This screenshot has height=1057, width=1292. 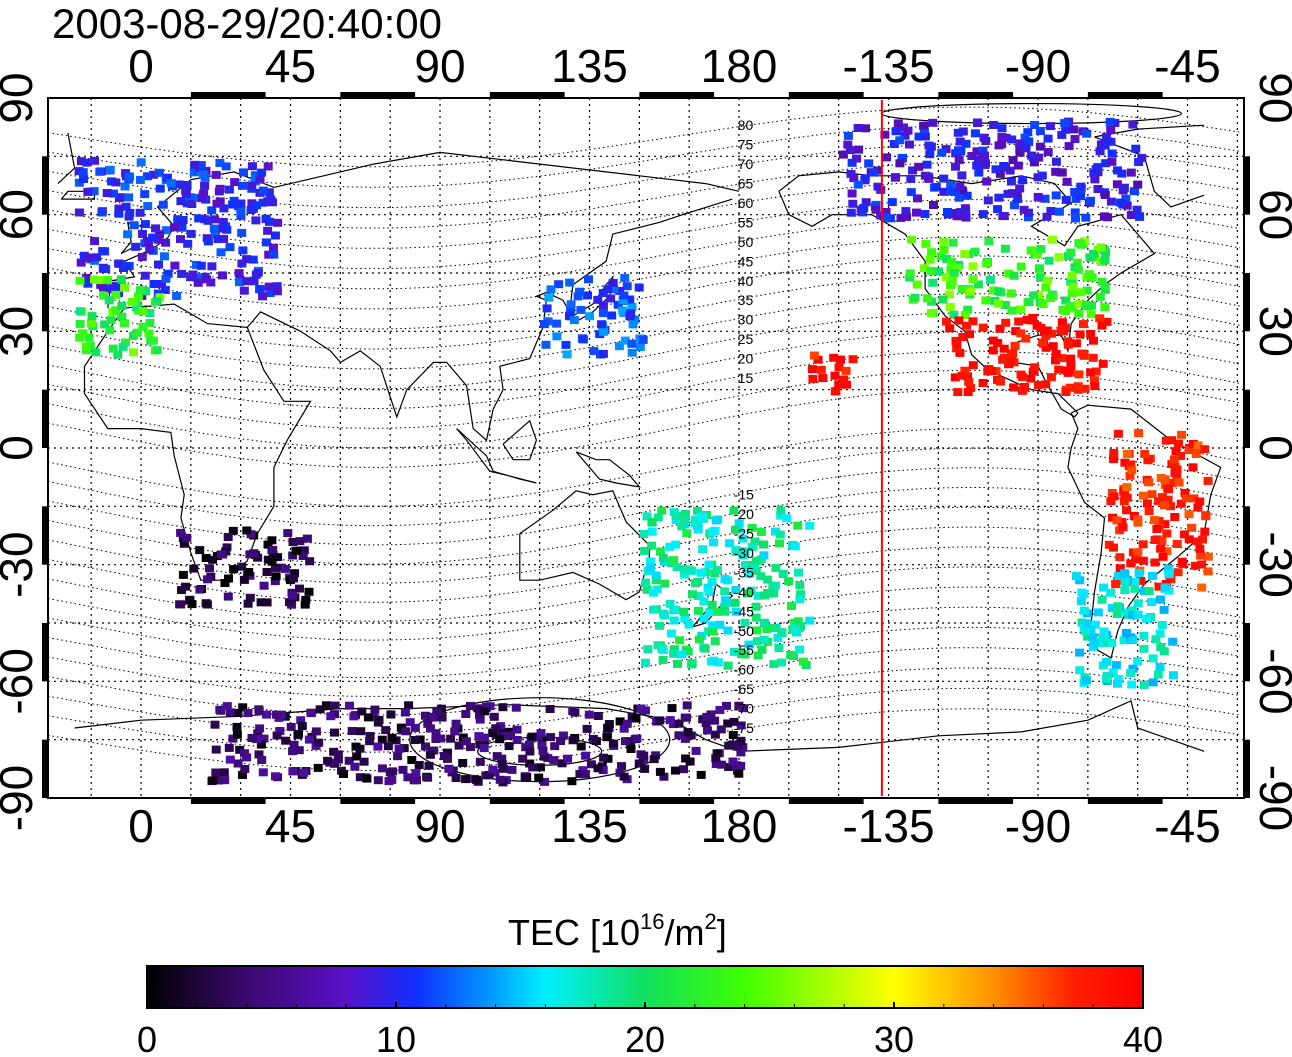 What do you see at coordinates (894, 1038) in the screenshot?
I see `colorbar-tick-label: 30` at bounding box center [894, 1038].